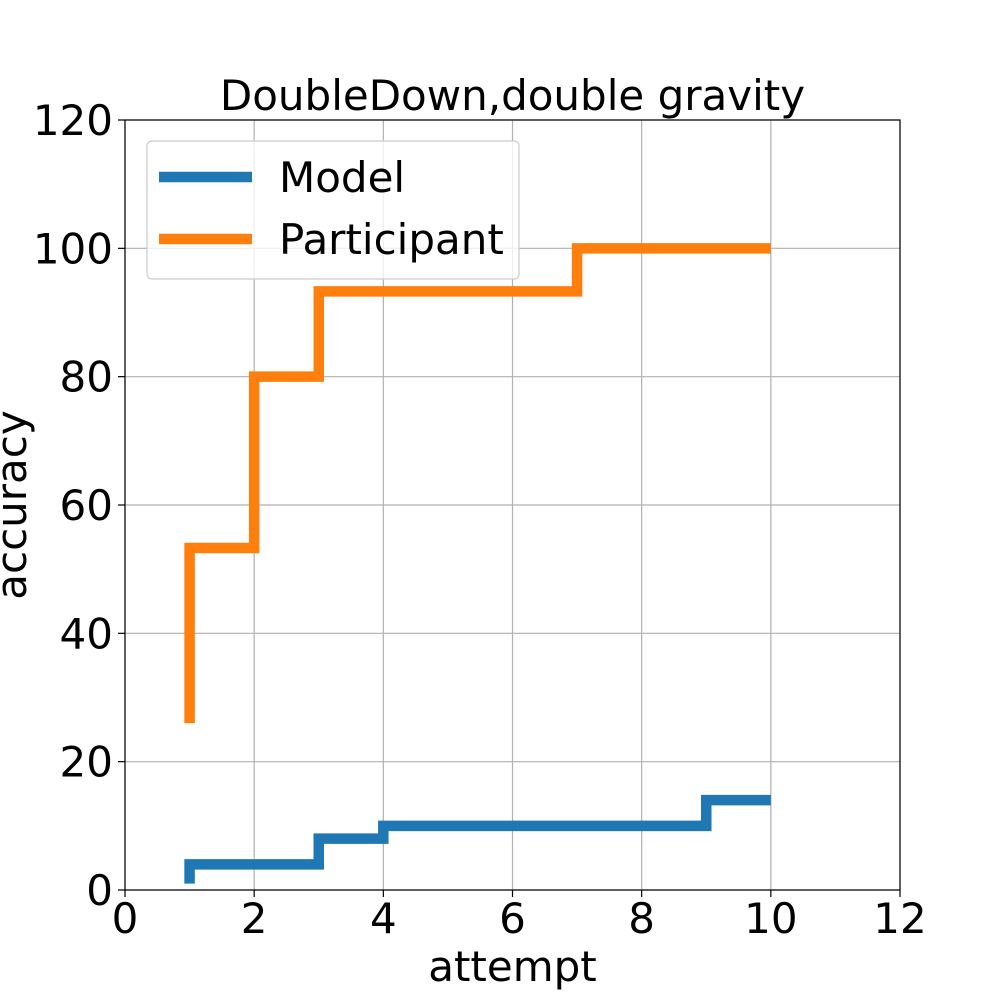  What do you see at coordinates (86, 505) in the screenshot?
I see `y-tick-label: 60` at bounding box center [86, 505].